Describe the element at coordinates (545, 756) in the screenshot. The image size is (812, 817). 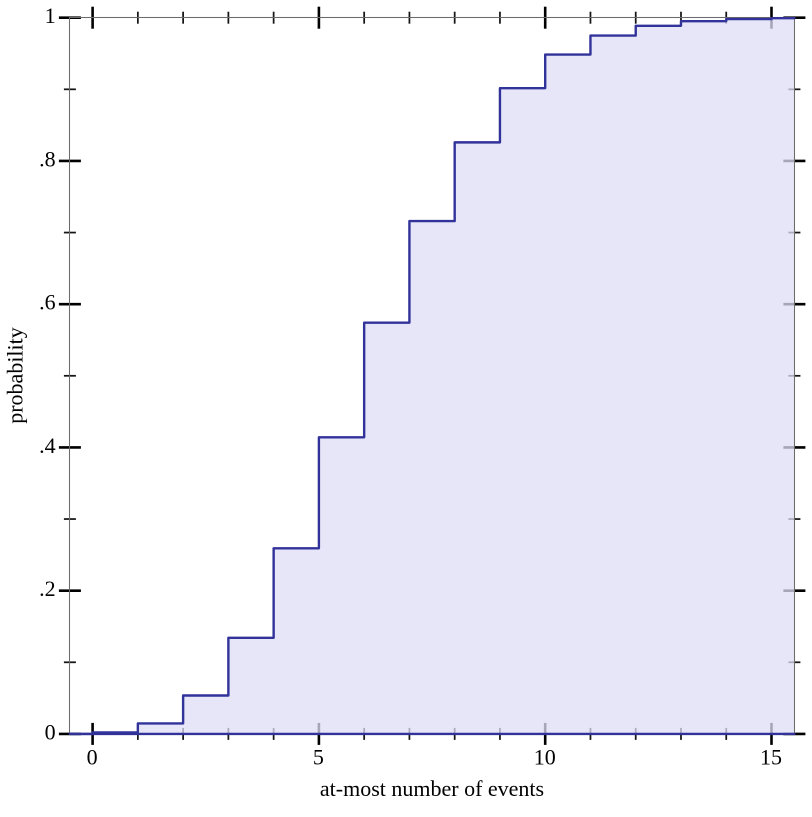
I see `svg-text: 10` at that location.